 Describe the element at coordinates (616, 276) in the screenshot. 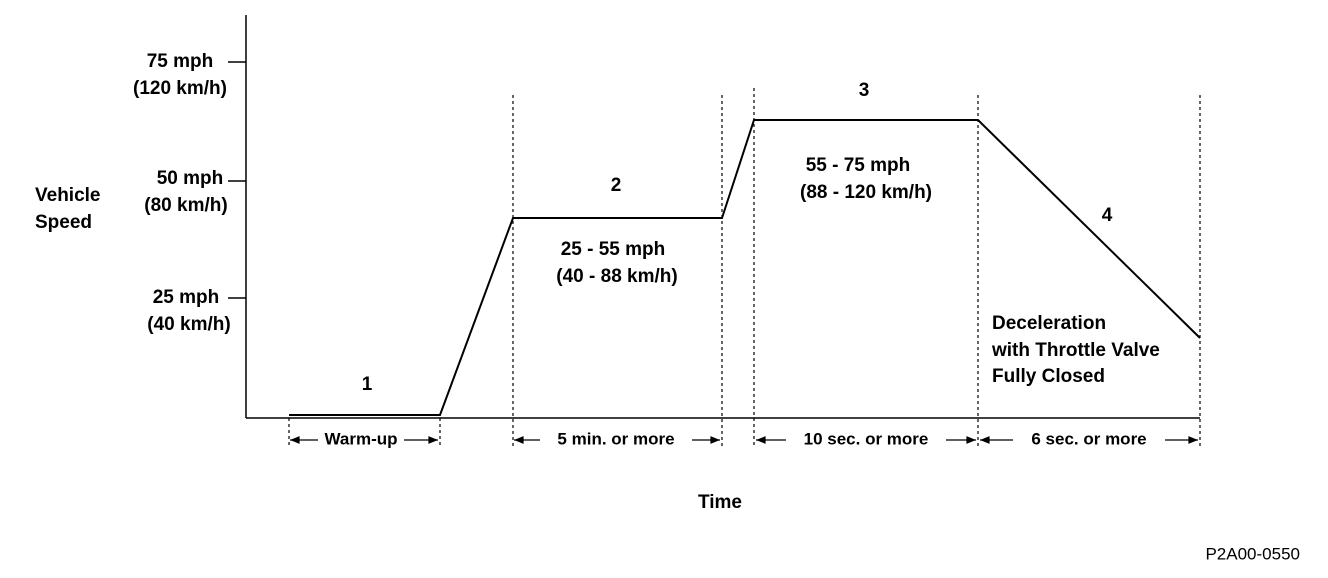

I see `speed-range: (40 - 88 km/h)` at that location.